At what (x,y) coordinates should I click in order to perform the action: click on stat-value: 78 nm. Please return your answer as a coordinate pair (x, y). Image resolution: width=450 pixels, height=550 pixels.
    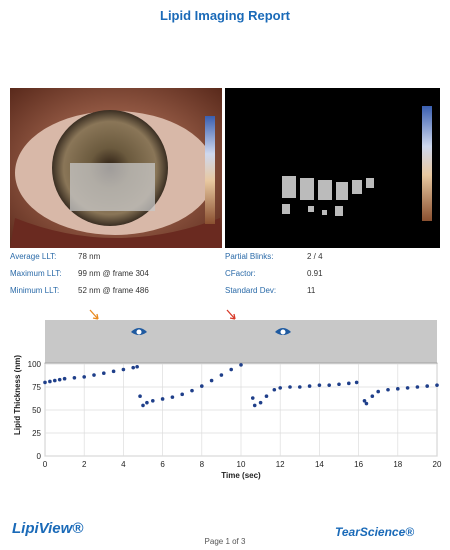
    Looking at the image, I should click on (89, 256).